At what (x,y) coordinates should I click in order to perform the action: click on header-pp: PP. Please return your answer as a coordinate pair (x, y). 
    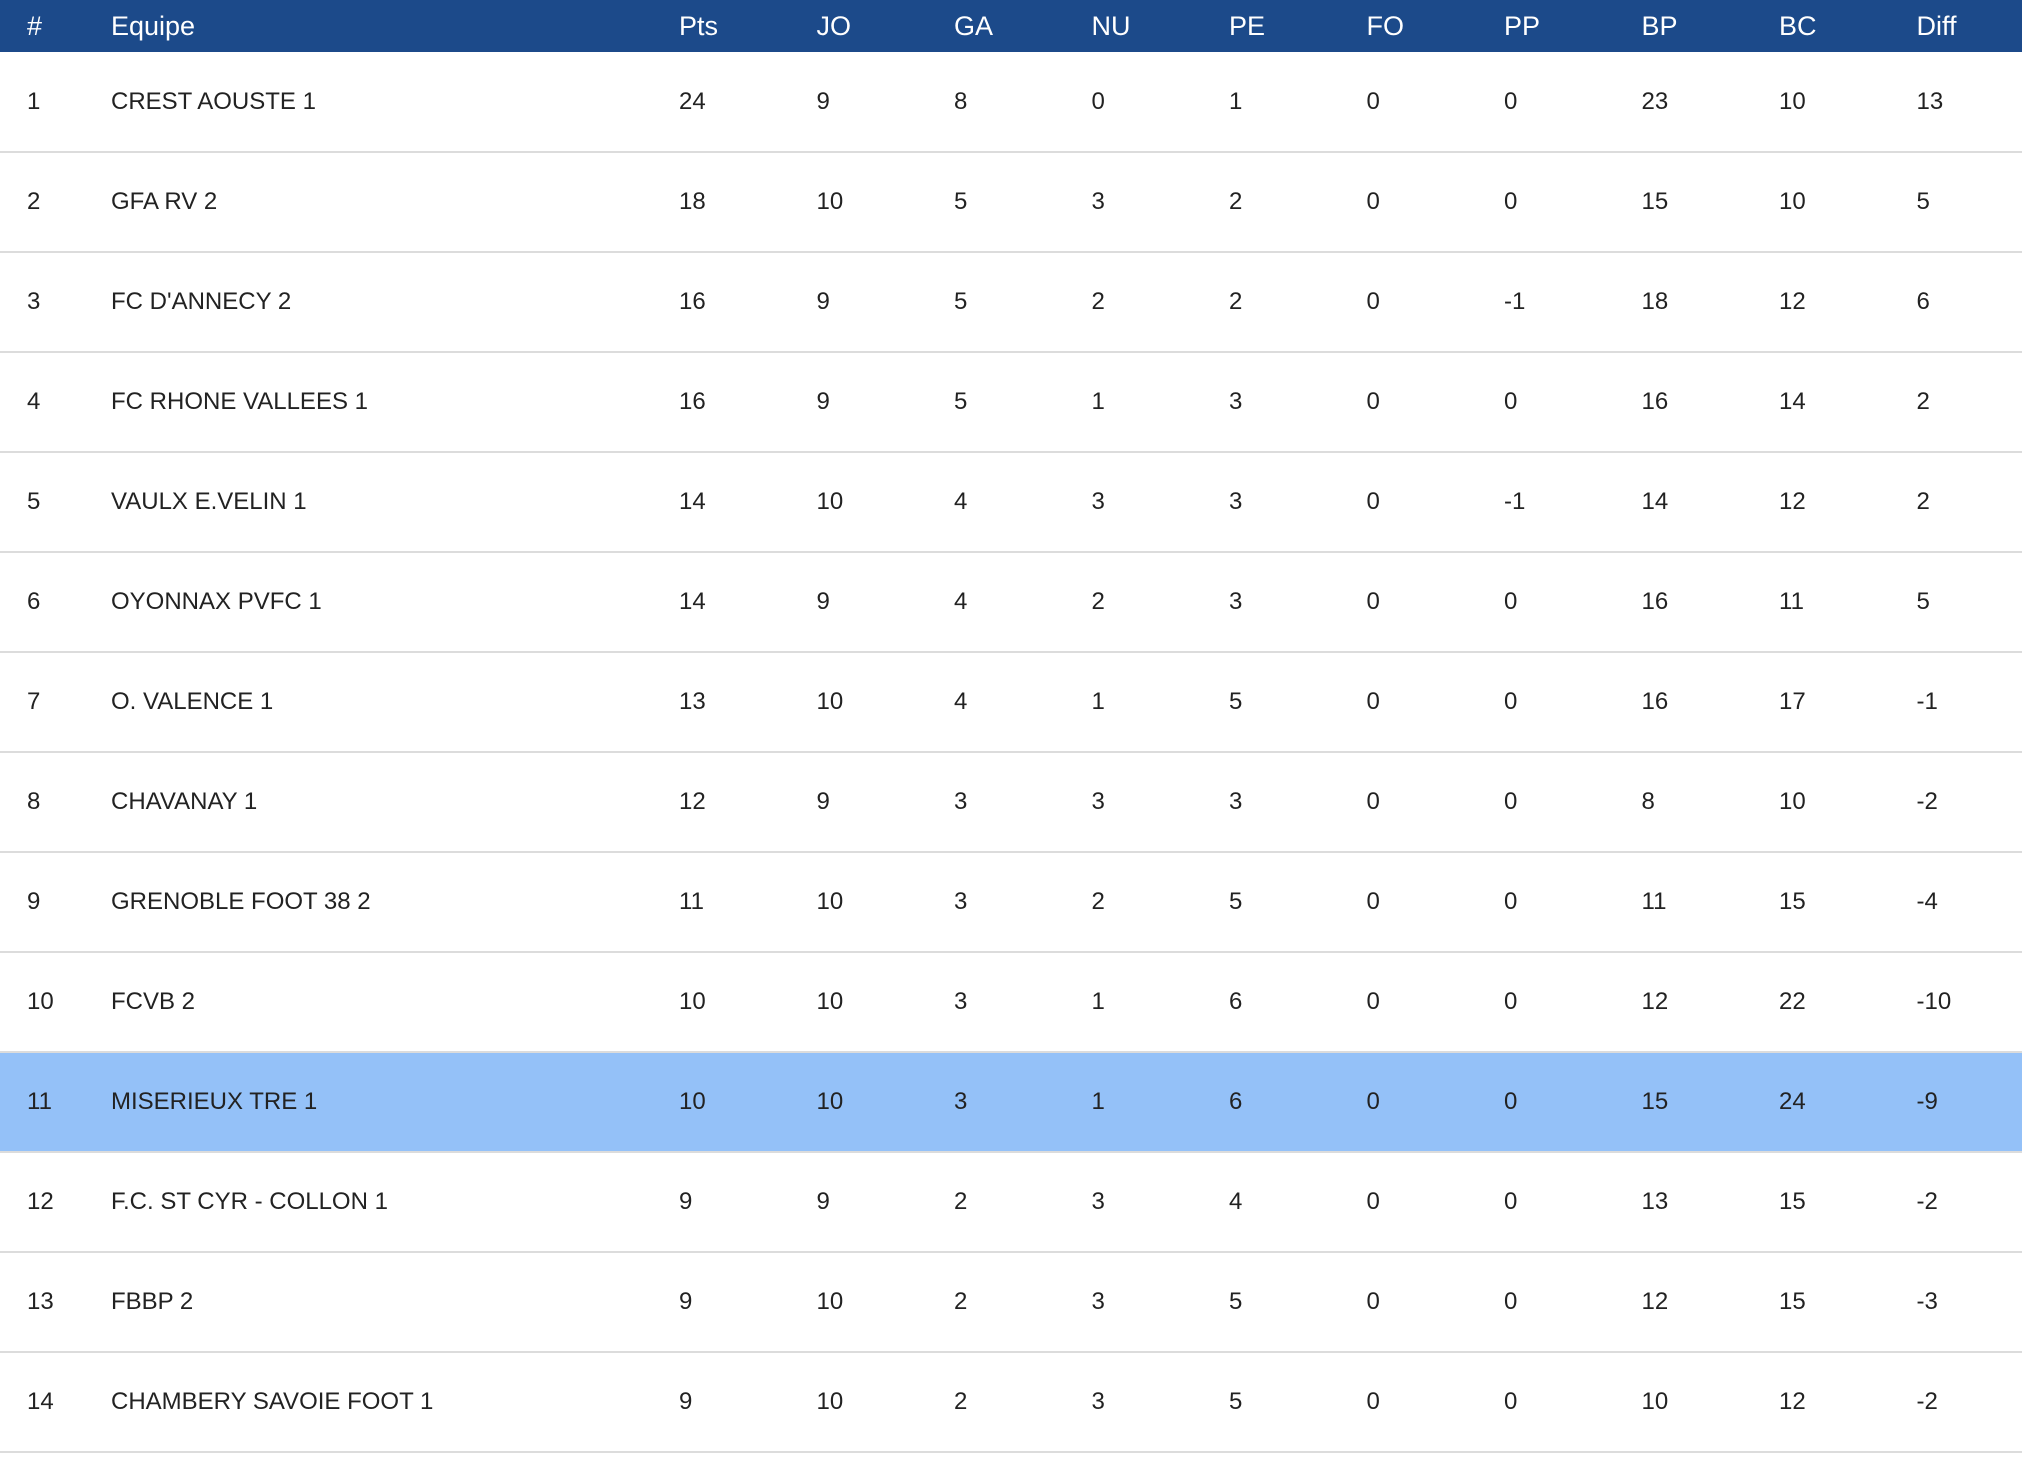
    Looking at the image, I should click on (1522, 25).